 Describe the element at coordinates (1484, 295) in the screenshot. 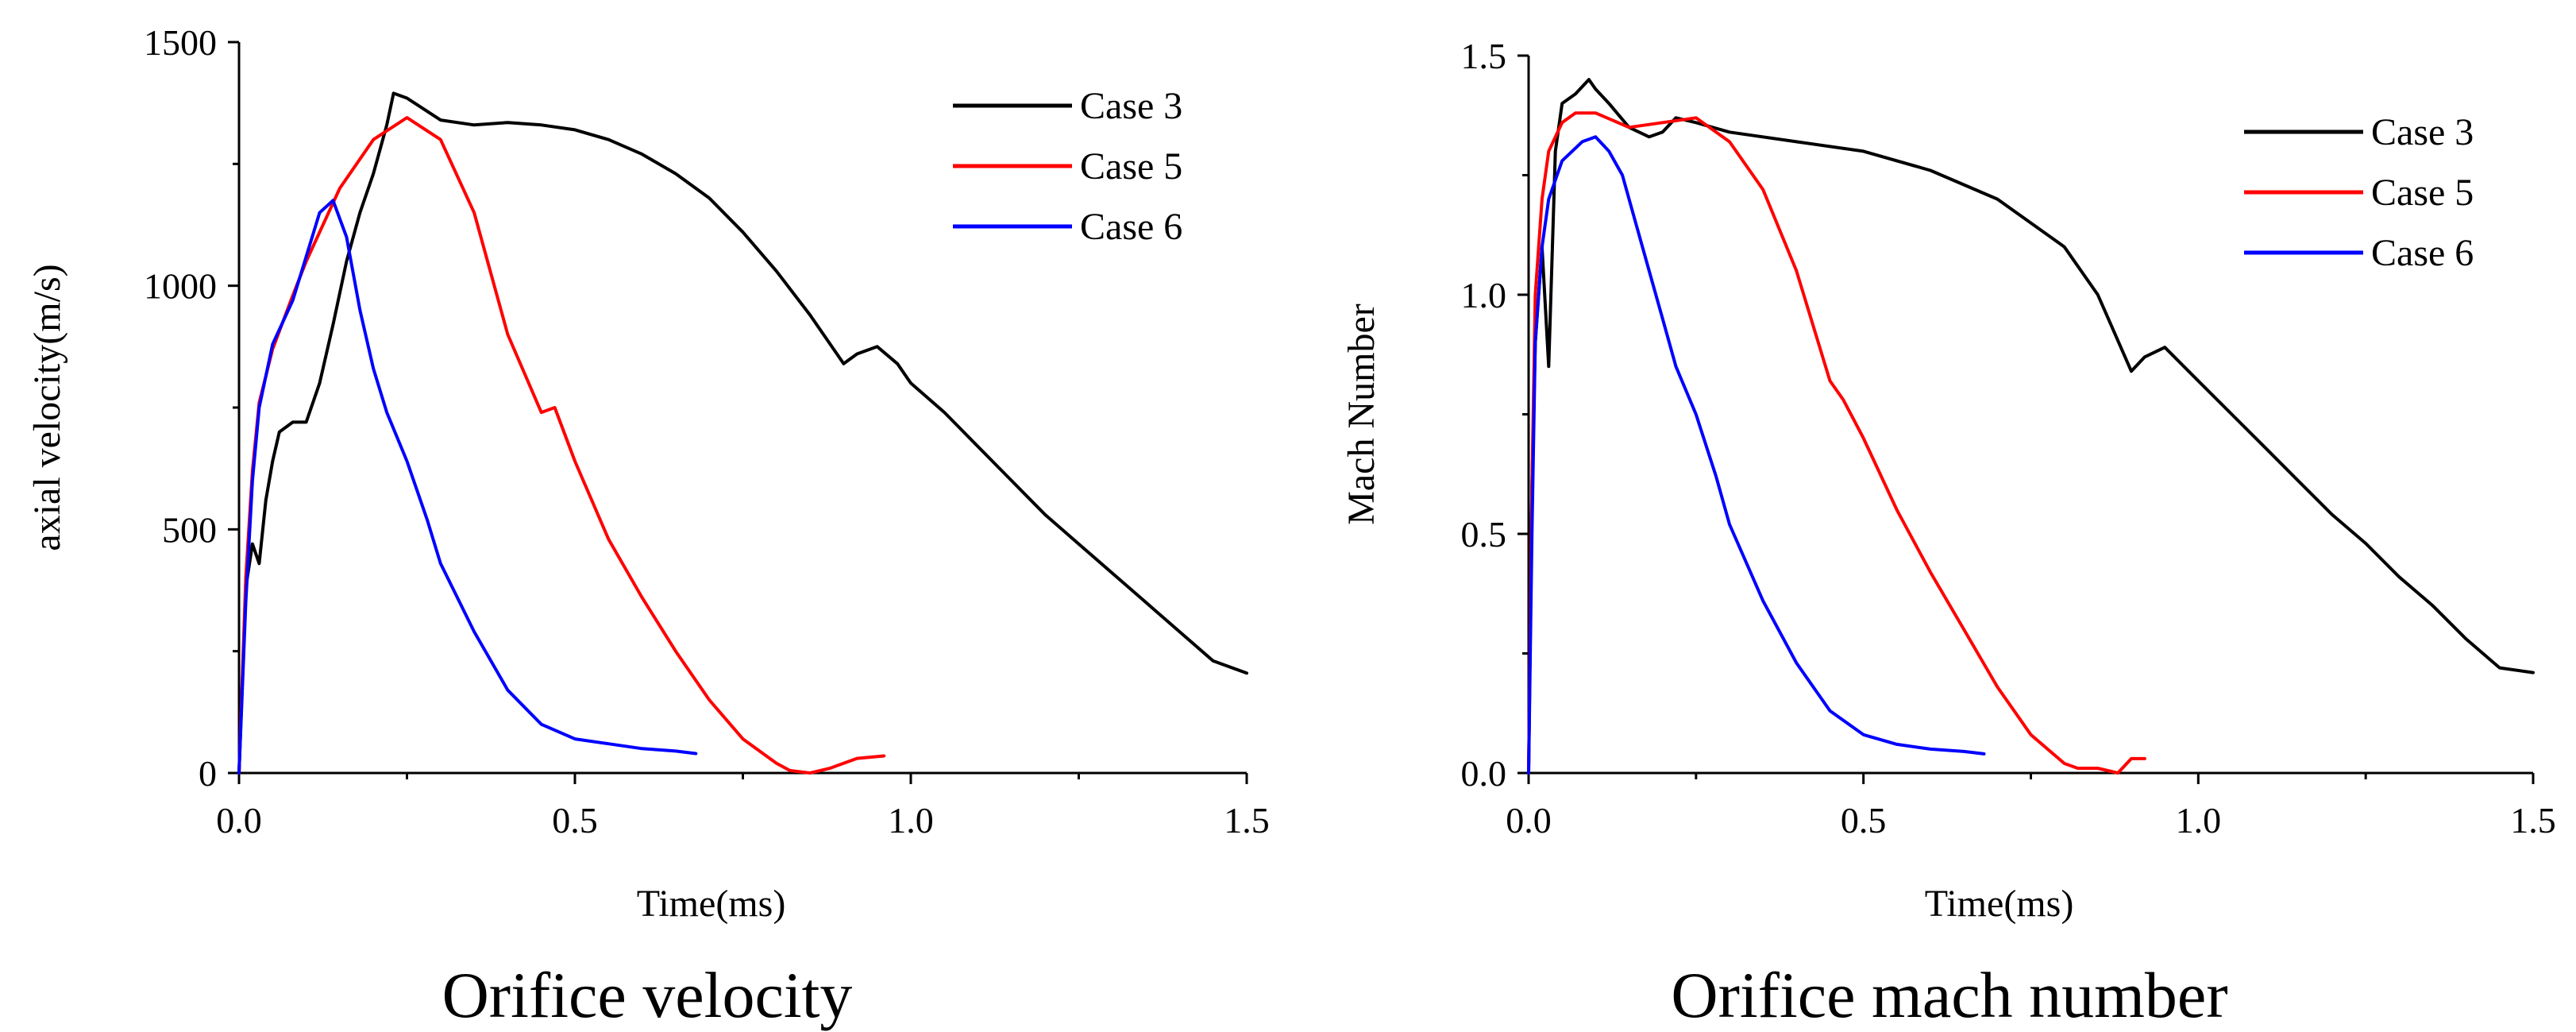

I see `y-tick-label: 1.0` at that location.